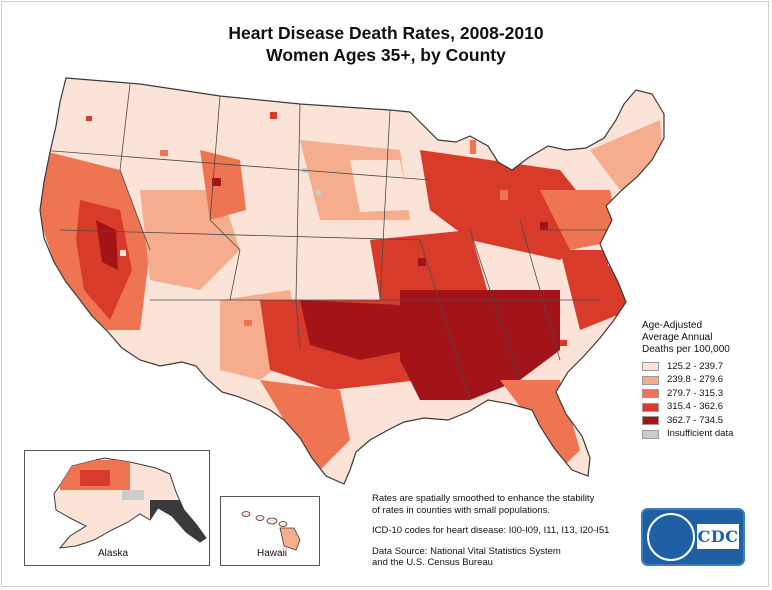 Image resolution: width=772 pixels, height=590 pixels. Describe the element at coordinates (718, 536) in the screenshot. I see `cdc-logo-text: CDC` at that location.